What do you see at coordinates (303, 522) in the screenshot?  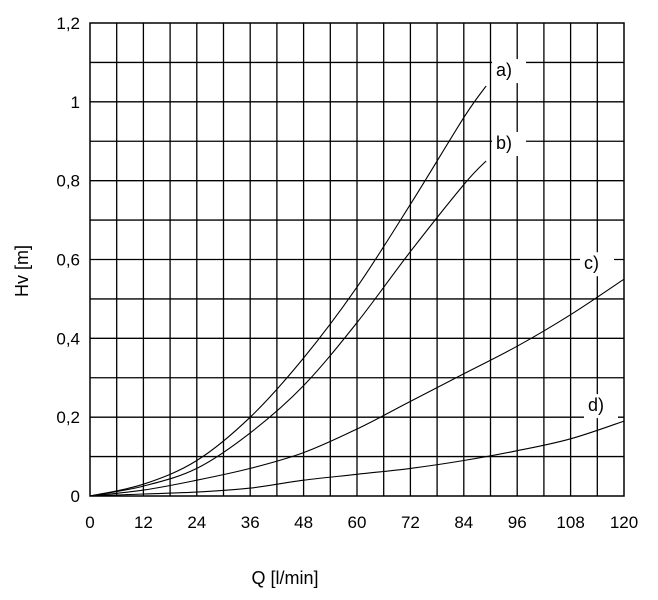 I see `x-tick-label: 48` at bounding box center [303, 522].